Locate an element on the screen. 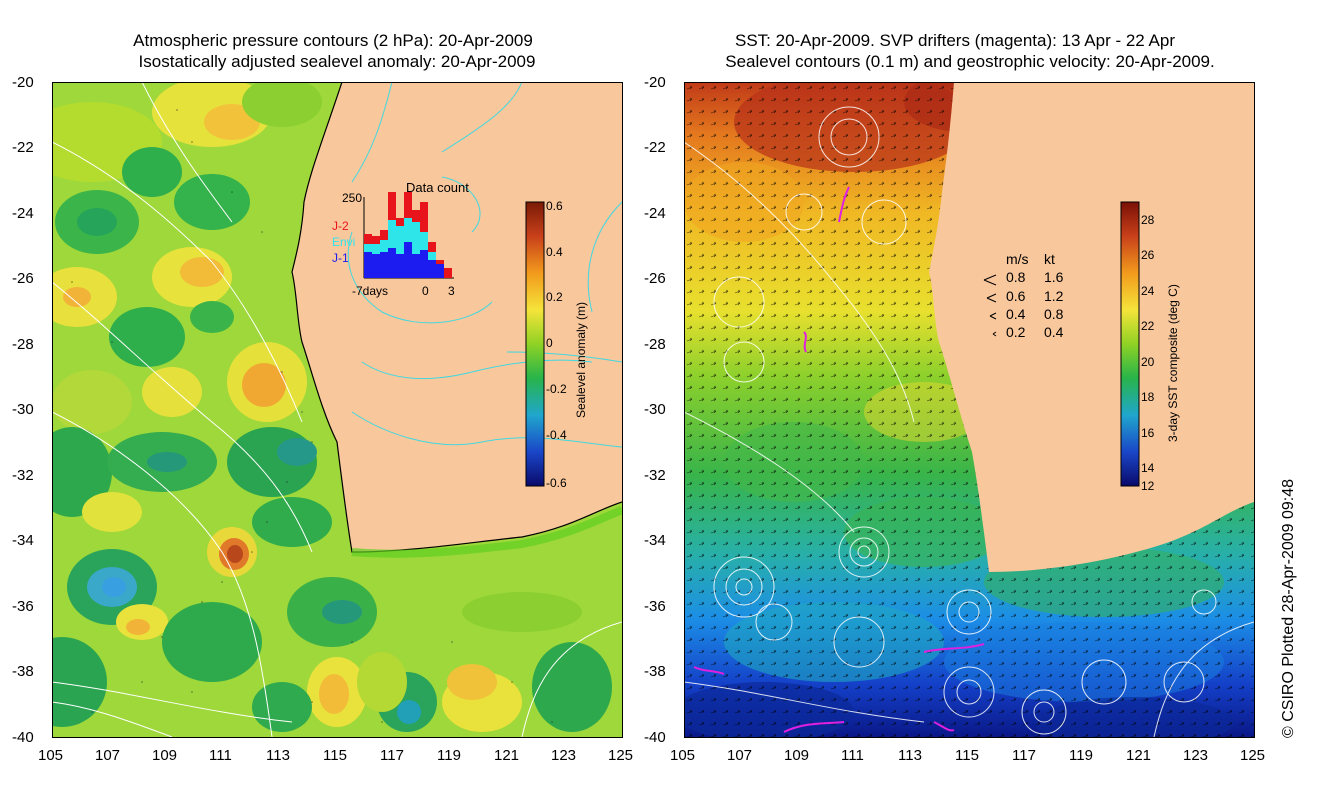  right-ytick: -20 is located at coordinates (655, 82).